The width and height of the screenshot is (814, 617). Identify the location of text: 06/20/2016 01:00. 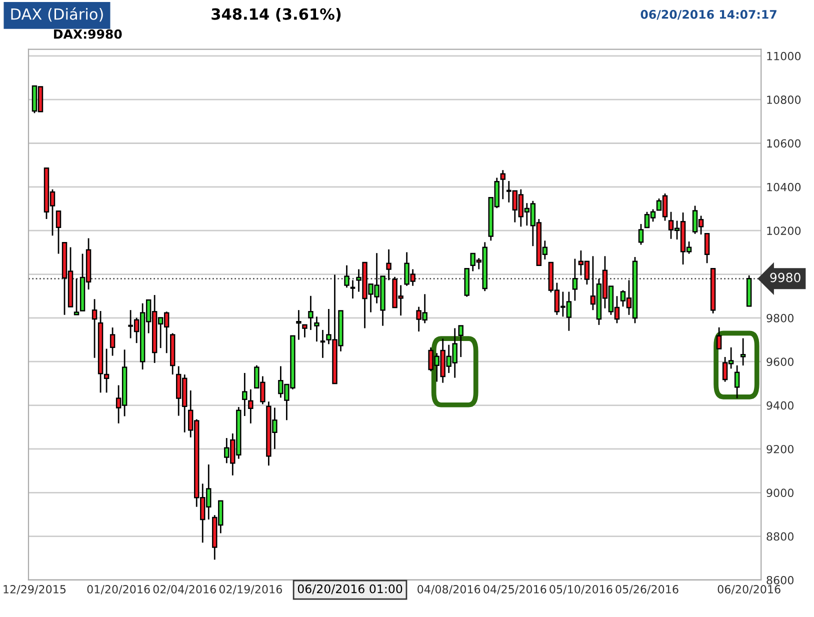
(350, 589).